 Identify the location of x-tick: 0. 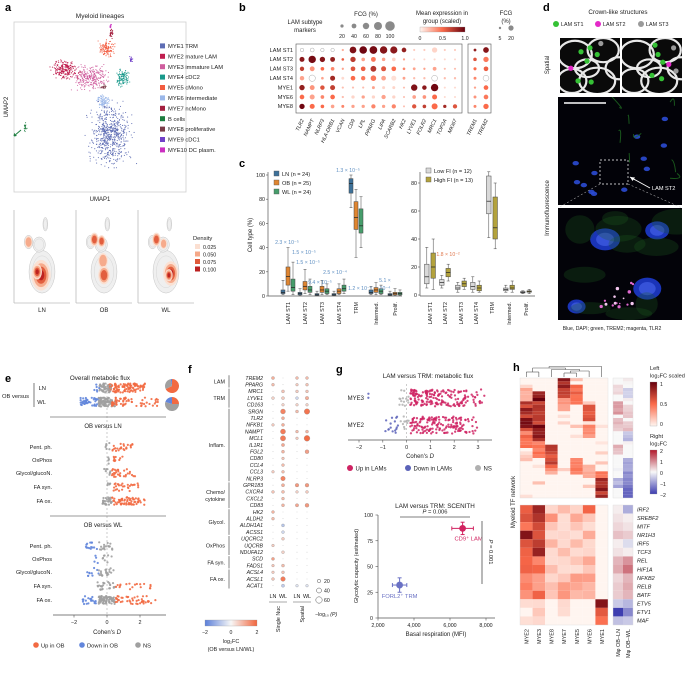
(107, 623).